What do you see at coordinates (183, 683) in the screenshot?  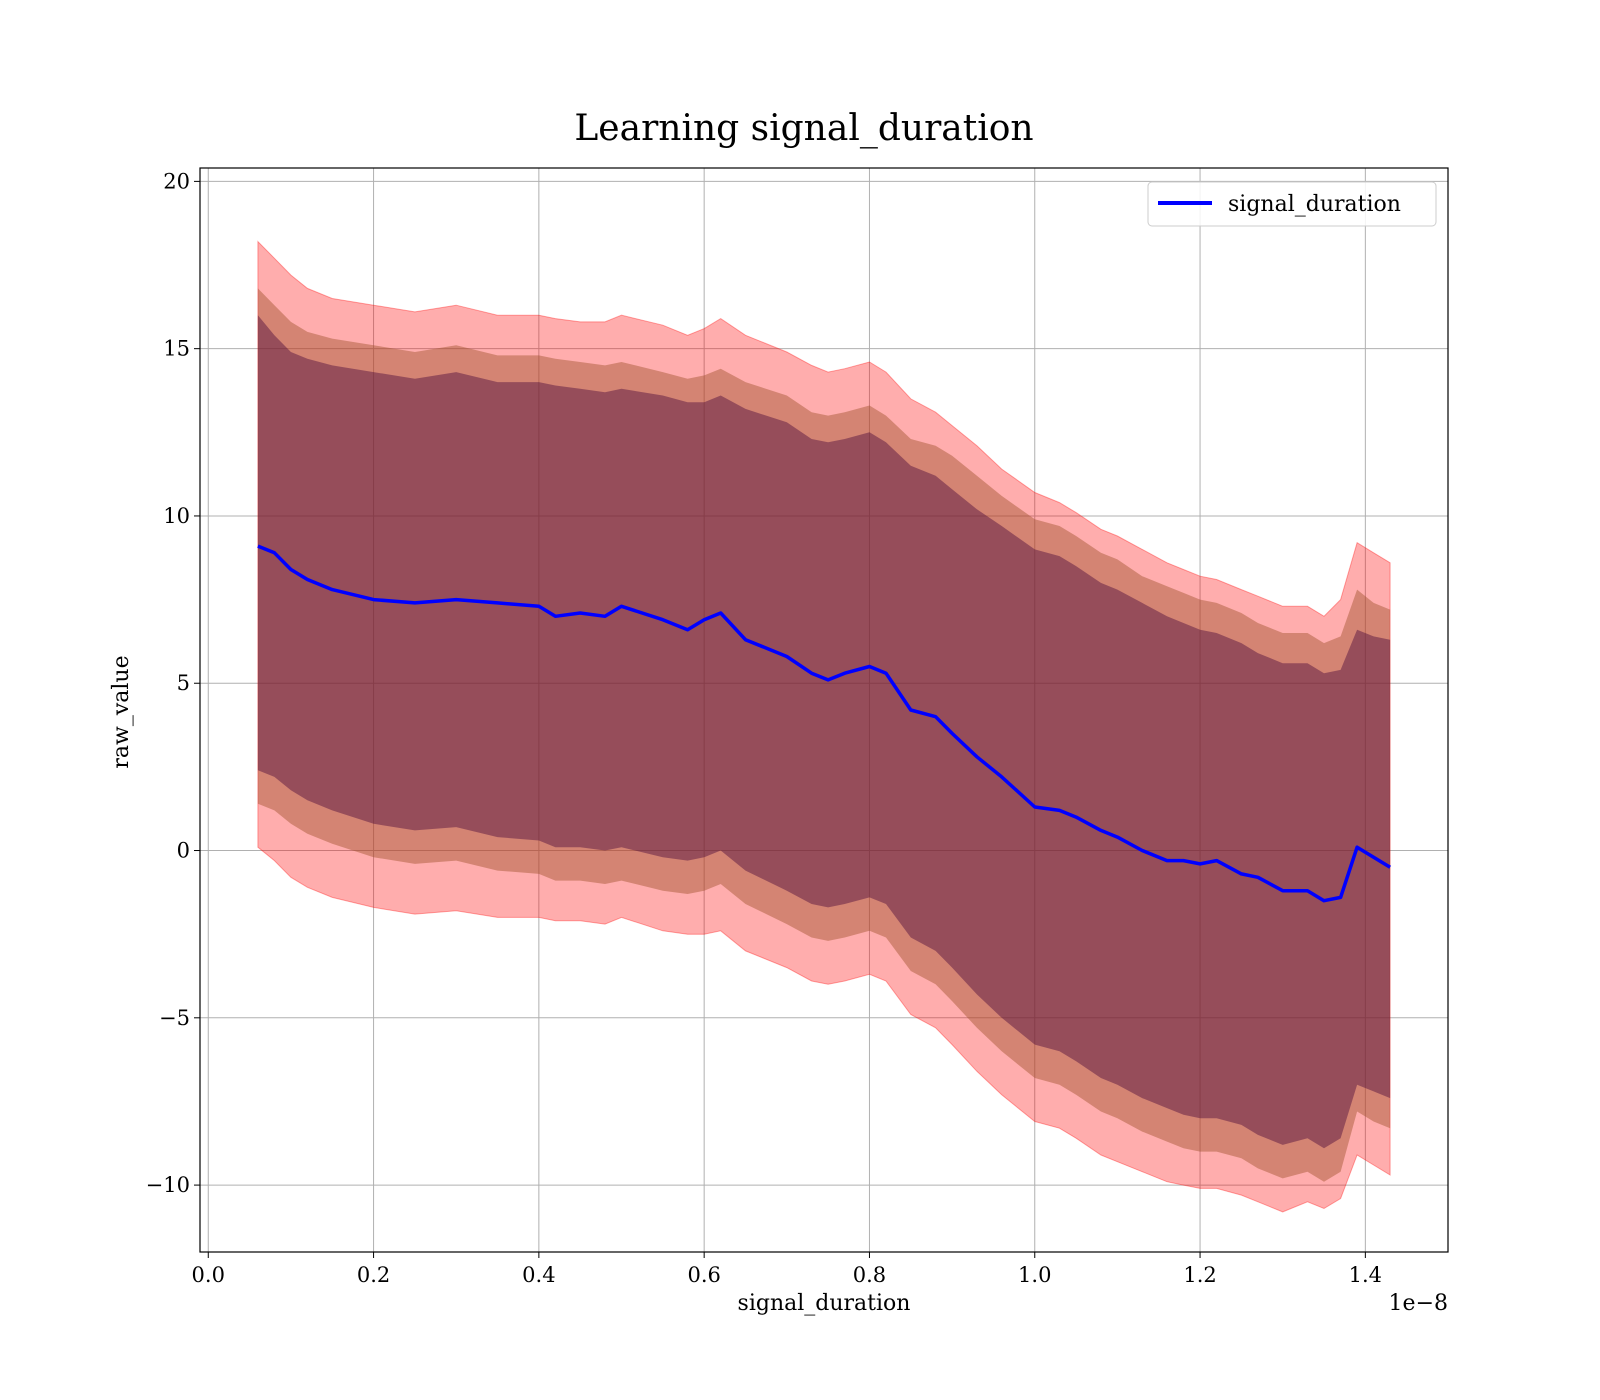 I see `y-tick-label: 5` at bounding box center [183, 683].